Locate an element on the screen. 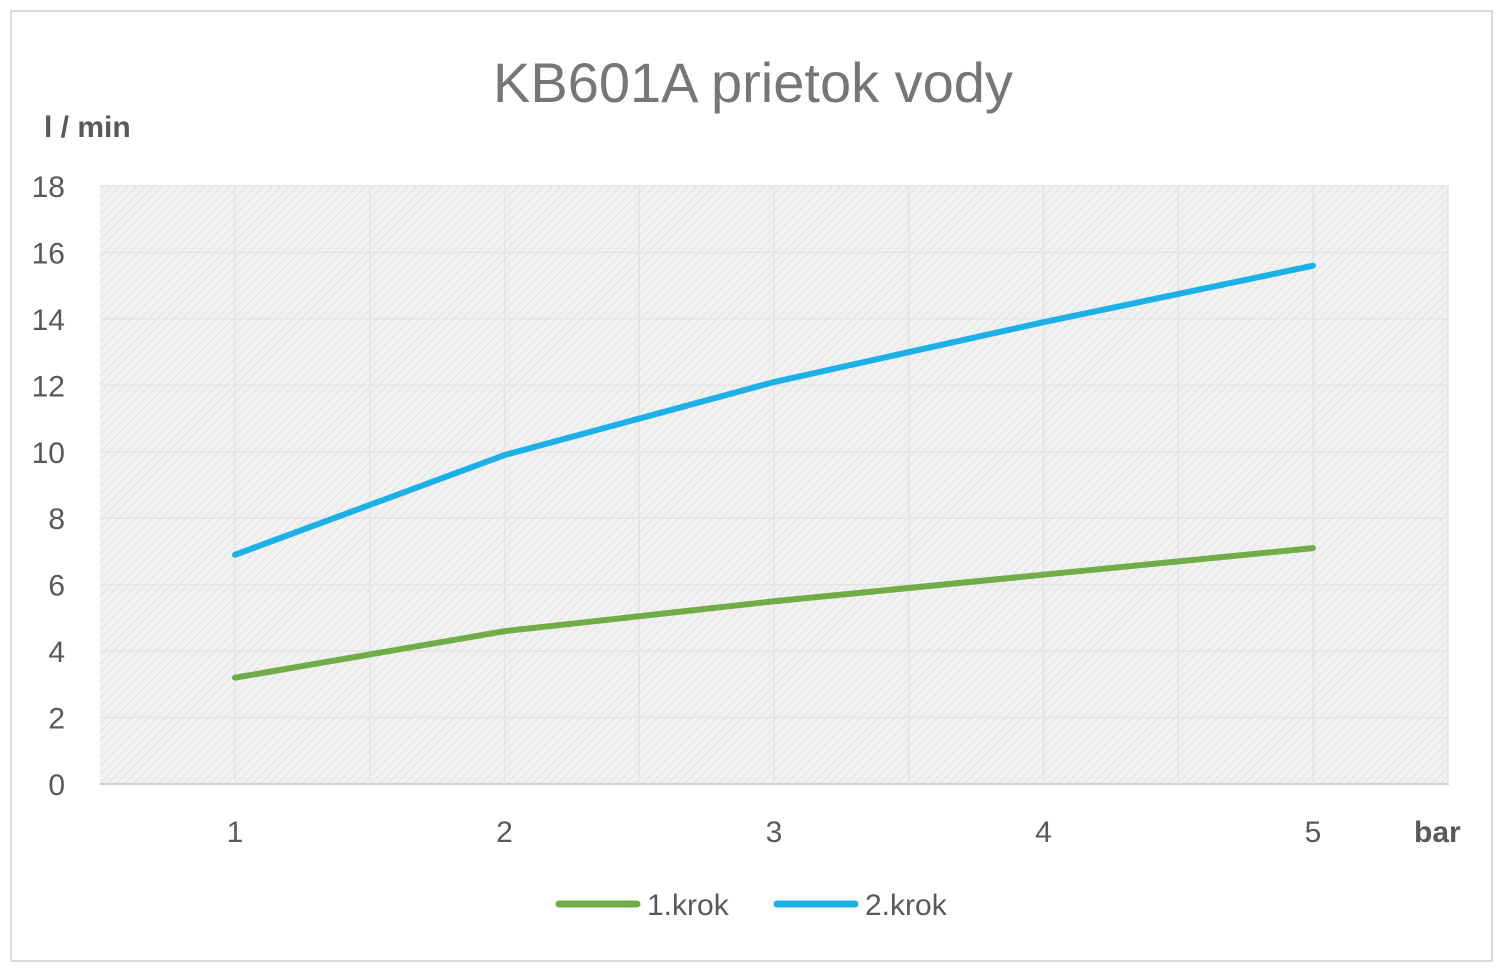  x-tick-label: 4 is located at coordinates (1043, 832).